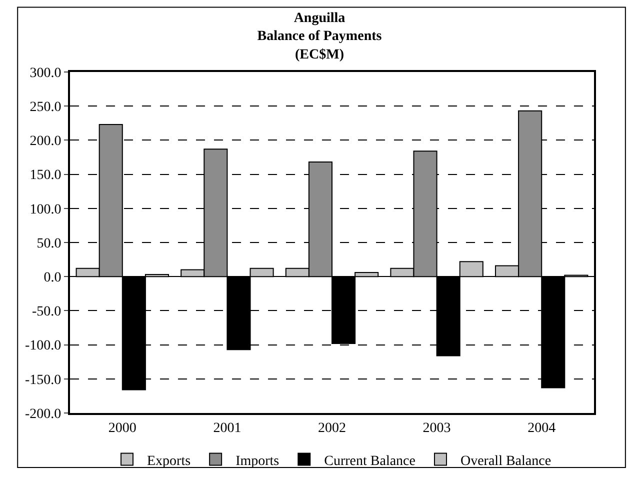 The image size is (639, 488). What do you see at coordinates (53, 278) in the screenshot?
I see `y-tick-label: 0.0` at bounding box center [53, 278].